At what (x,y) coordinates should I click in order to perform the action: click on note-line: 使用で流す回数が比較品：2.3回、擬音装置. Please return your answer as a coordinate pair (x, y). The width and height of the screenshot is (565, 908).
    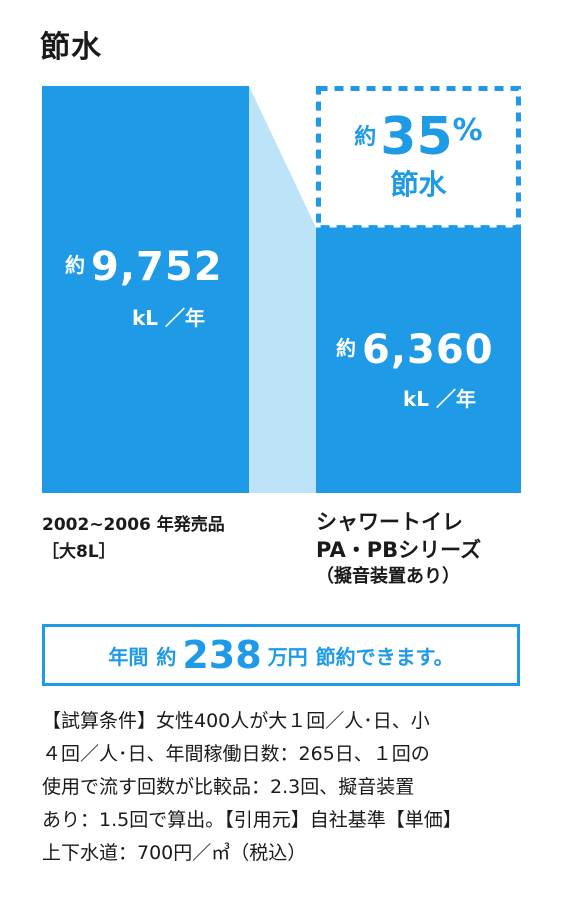
    Looking at the image, I should click on (228, 787).